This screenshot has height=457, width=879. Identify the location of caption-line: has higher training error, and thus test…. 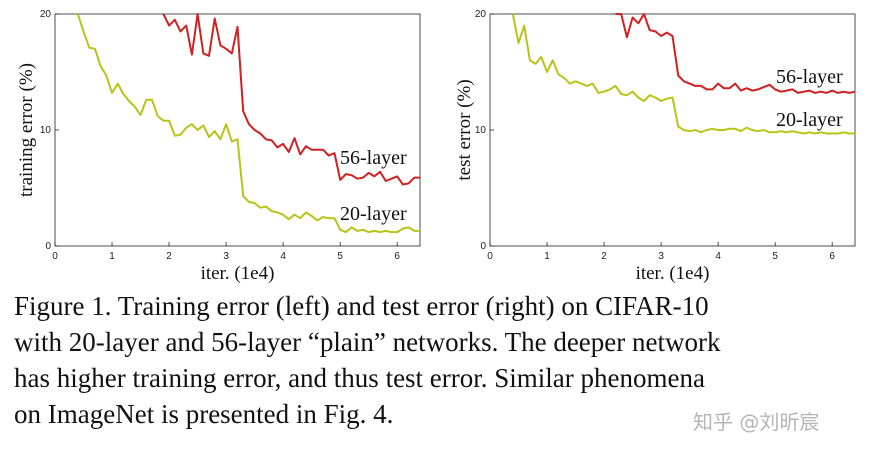
(359, 378).